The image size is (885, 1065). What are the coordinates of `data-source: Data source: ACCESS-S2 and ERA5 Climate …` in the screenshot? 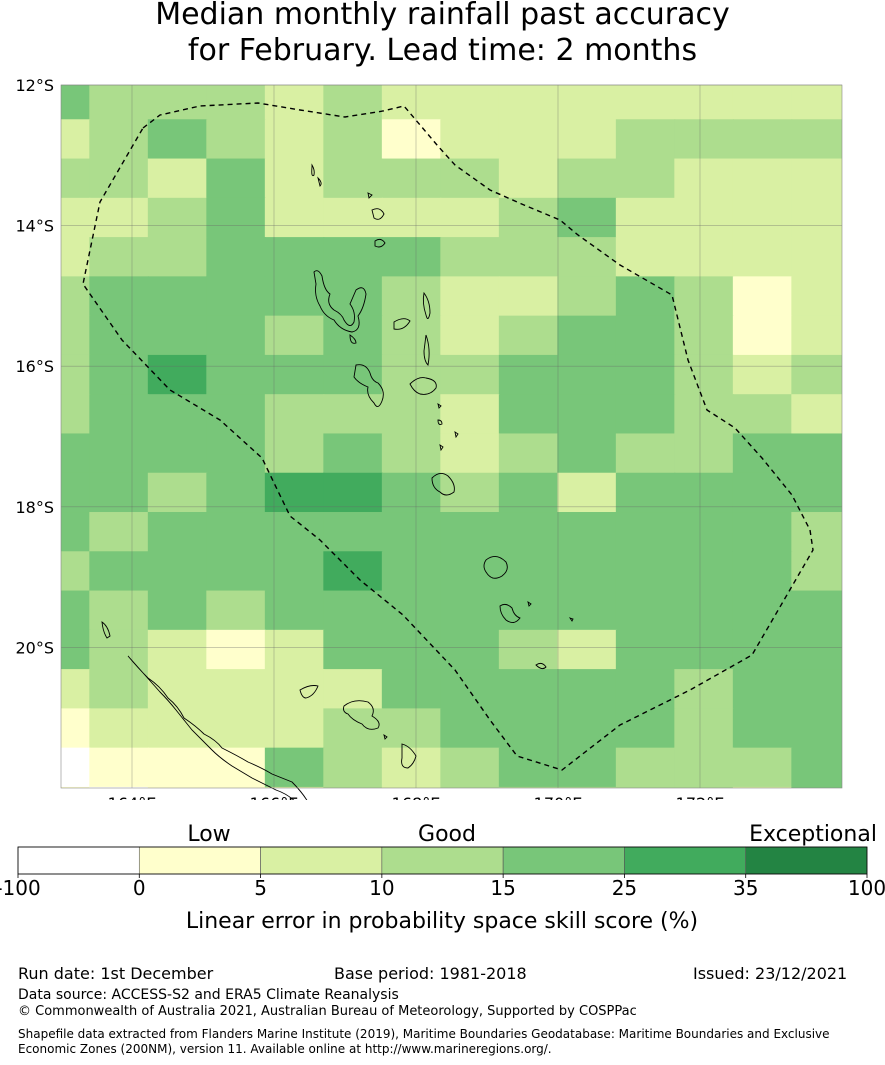 It's located at (208, 995).